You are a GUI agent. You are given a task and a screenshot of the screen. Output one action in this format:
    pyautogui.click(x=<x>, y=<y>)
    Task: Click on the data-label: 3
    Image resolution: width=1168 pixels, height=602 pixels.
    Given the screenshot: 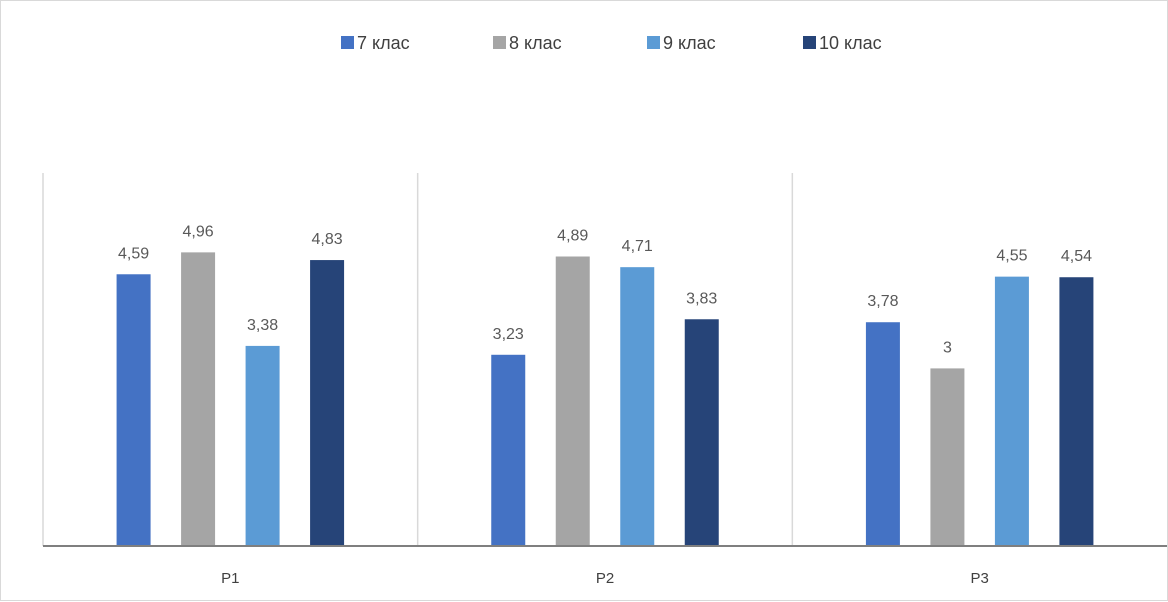 What is the action you would take?
    pyautogui.click(x=947, y=347)
    